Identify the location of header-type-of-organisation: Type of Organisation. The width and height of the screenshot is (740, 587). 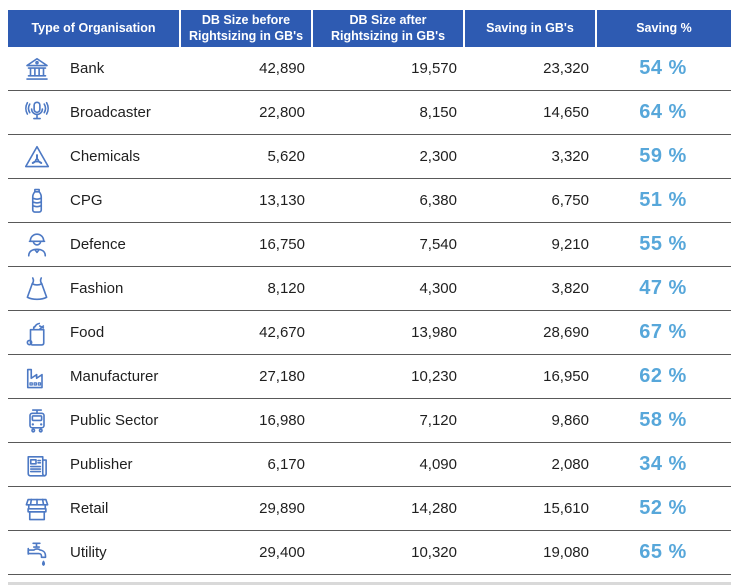
(93, 28).